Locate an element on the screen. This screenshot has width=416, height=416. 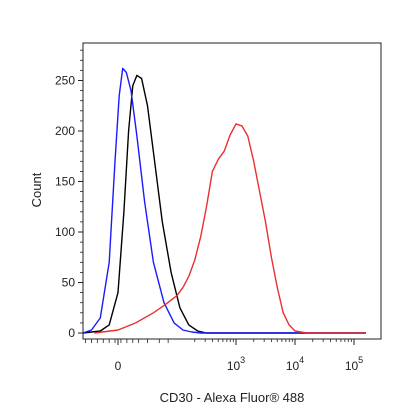
x-axis-tick-labels: 0 10³ 10⁴ 10⁵ is located at coordinates (239, 364).